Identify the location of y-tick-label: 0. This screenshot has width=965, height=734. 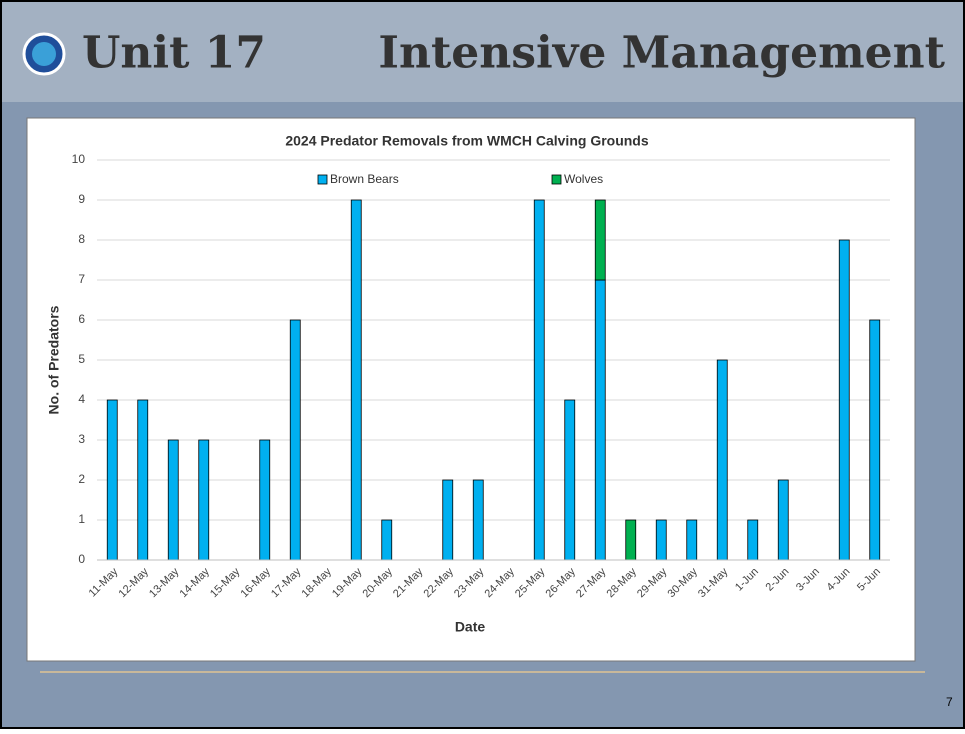
(81, 559).